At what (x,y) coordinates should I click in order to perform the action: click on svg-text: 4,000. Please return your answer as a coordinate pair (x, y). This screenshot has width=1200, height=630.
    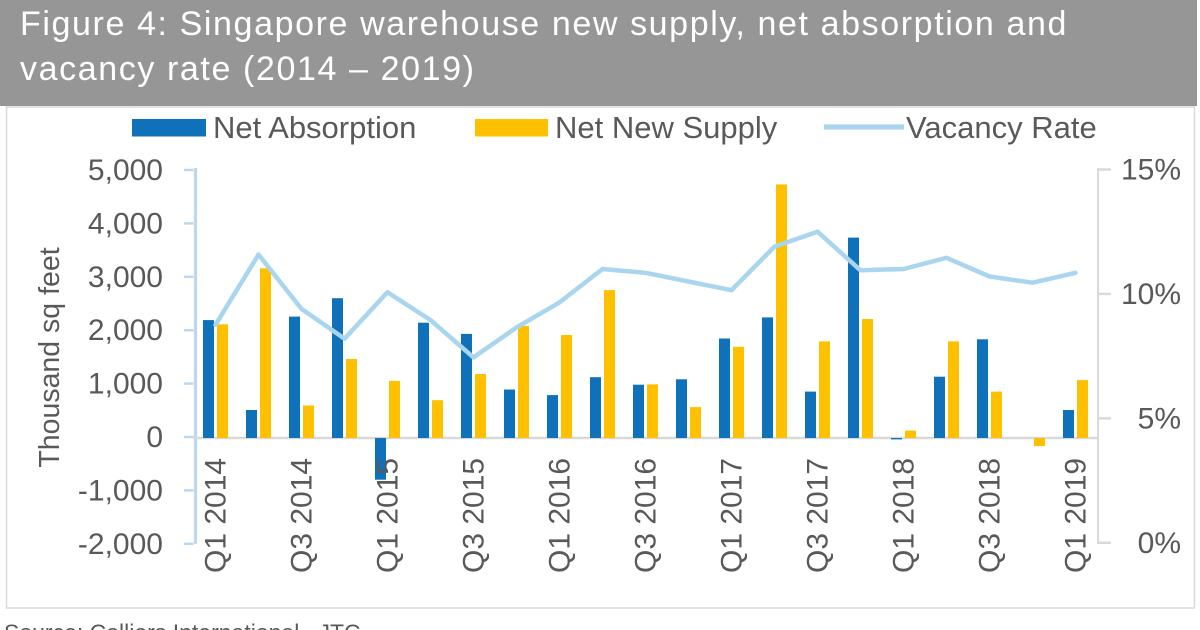
    Looking at the image, I should click on (125, 223).